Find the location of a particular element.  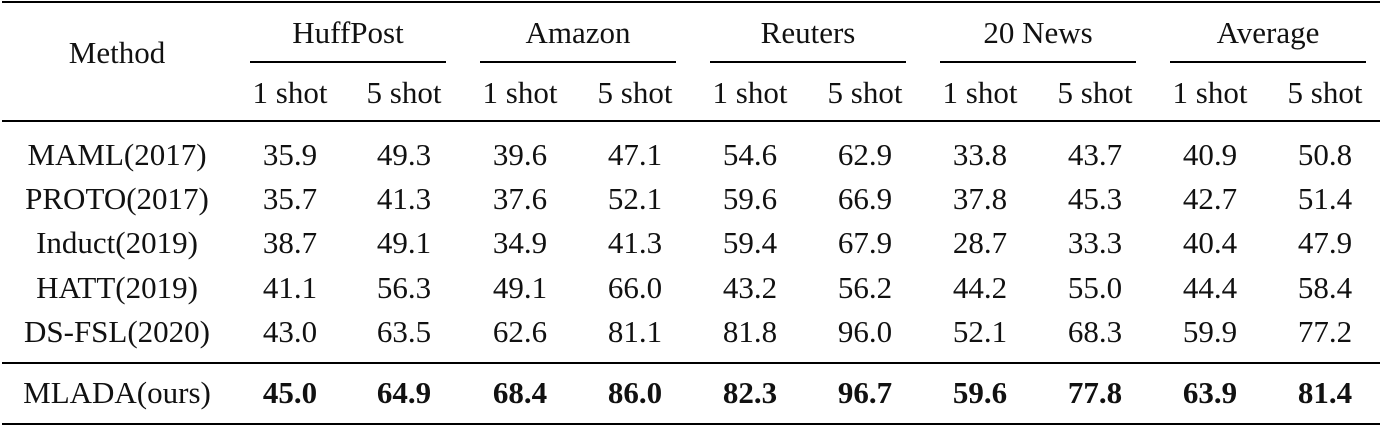

dataset-header: Average is located at coordinates (1268, 32).